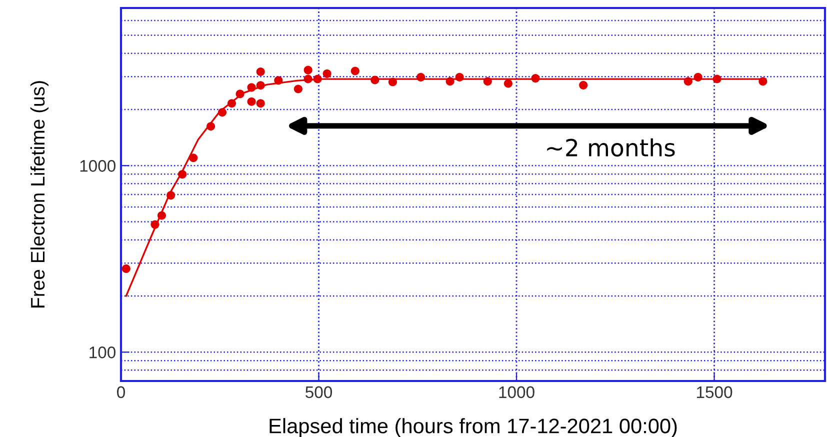 The height and width of the screenshot is (437, 827). What do you see at coordinates (714, 392) in the screenshot?
I see `x-tick-label: 1500` at bounding box center [714, 392].